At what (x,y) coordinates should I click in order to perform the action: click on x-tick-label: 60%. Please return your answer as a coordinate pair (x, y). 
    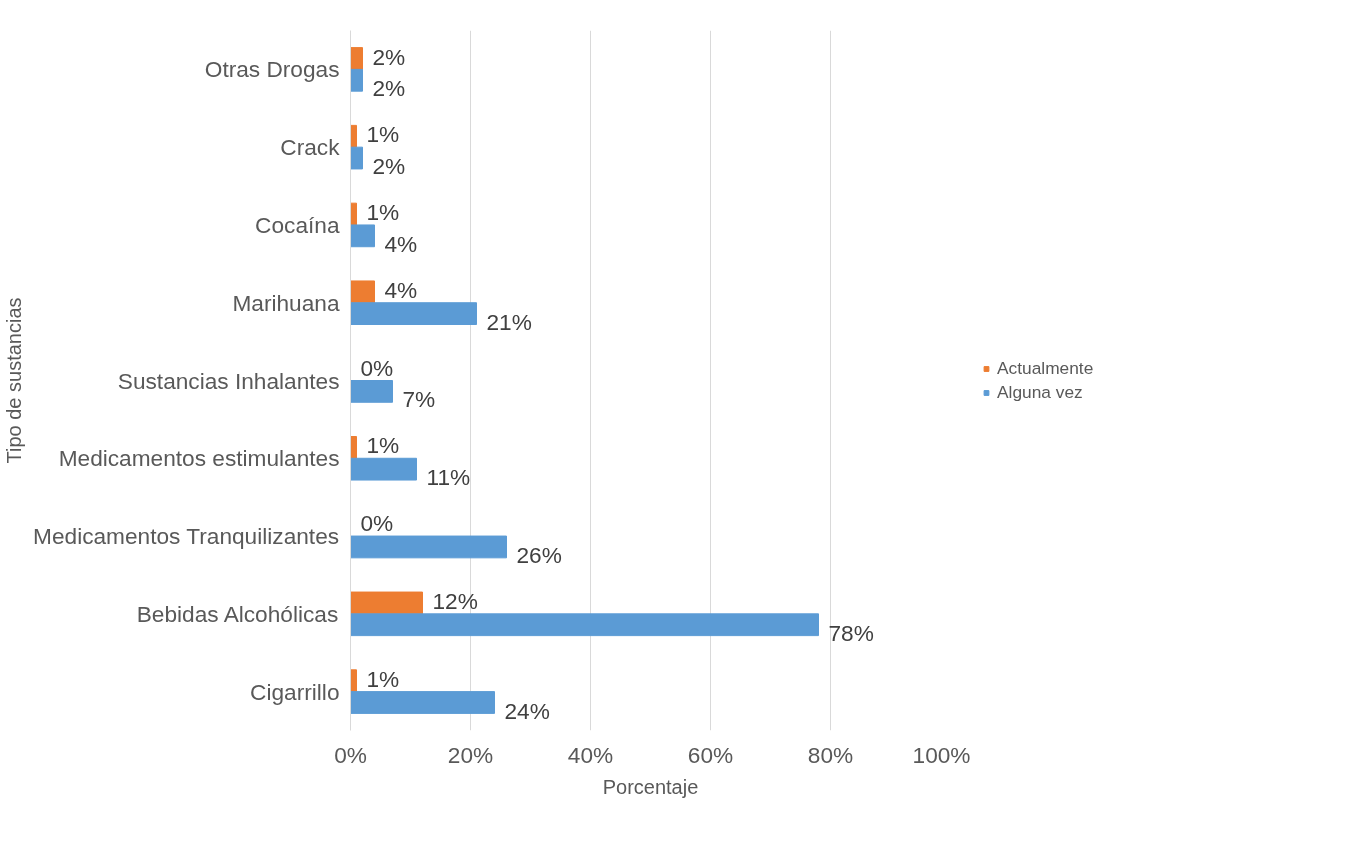
    Looking at the image, I should click on (710, 754).